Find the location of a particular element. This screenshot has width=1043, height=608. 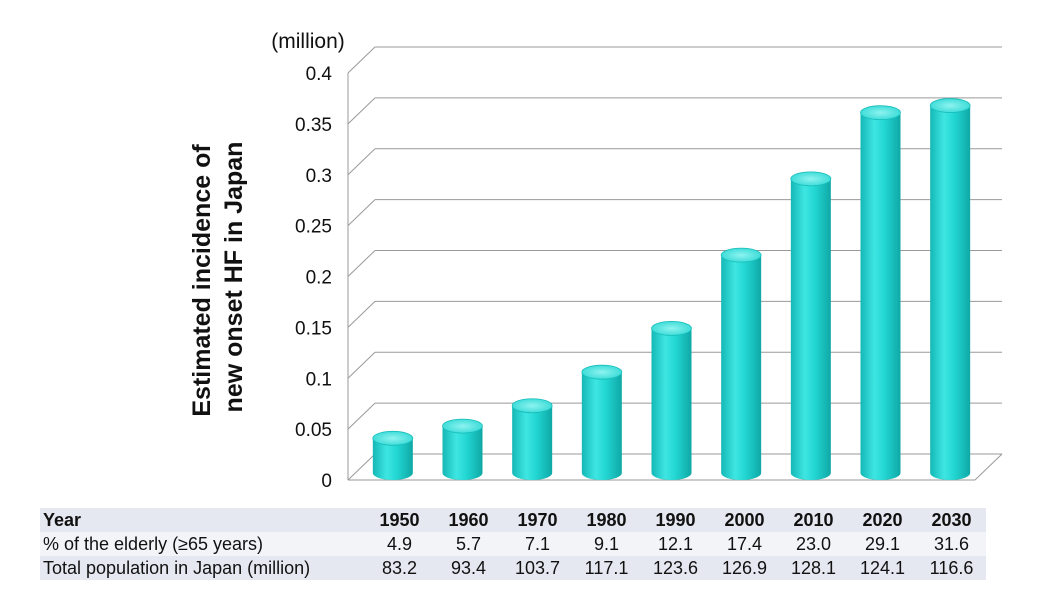

y-axis-title-line-1: Estimated incidence of is located at coordinates (202, 280).